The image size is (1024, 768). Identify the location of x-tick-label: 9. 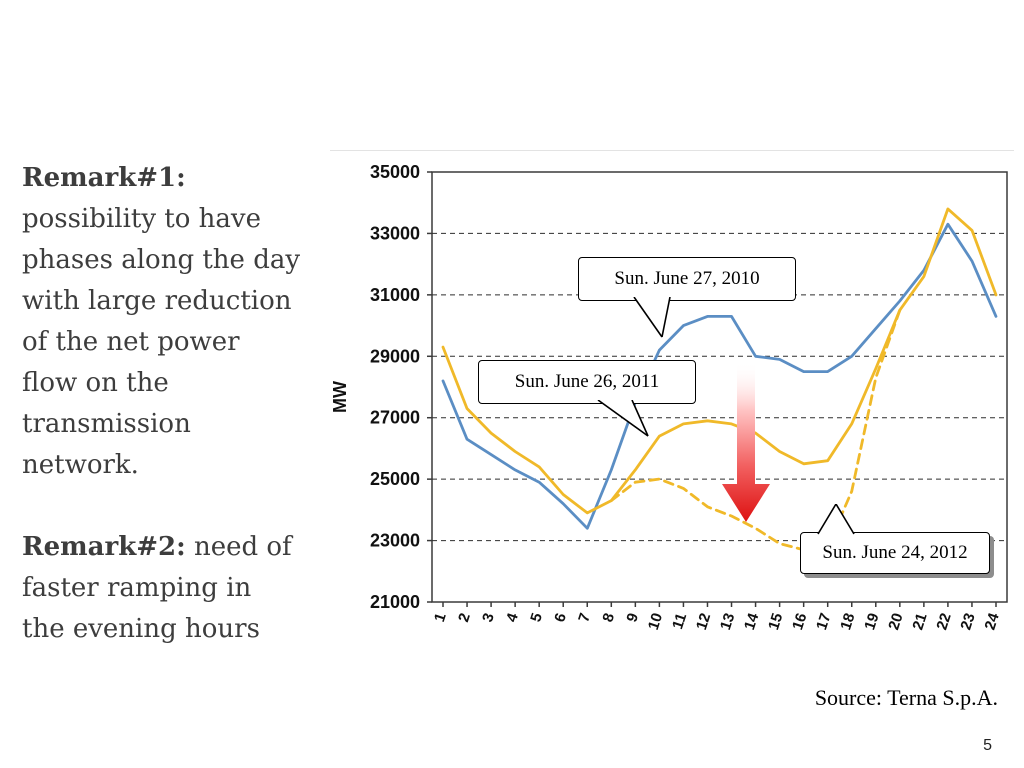
(632, 617).